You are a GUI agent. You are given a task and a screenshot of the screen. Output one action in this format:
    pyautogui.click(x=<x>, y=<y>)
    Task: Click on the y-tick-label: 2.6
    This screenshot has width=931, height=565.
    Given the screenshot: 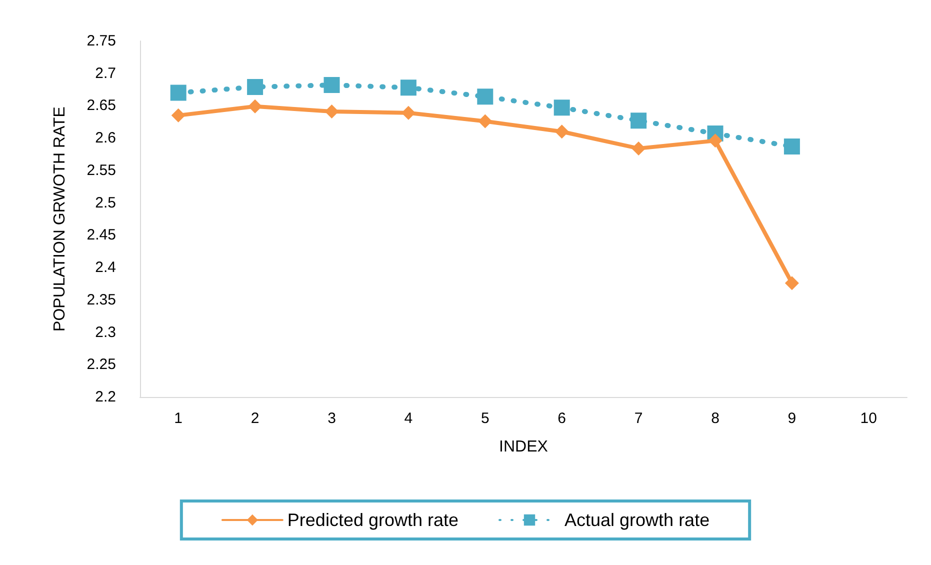 What is the action you would take?
    pyautogui.click(x=105, y=138)
    